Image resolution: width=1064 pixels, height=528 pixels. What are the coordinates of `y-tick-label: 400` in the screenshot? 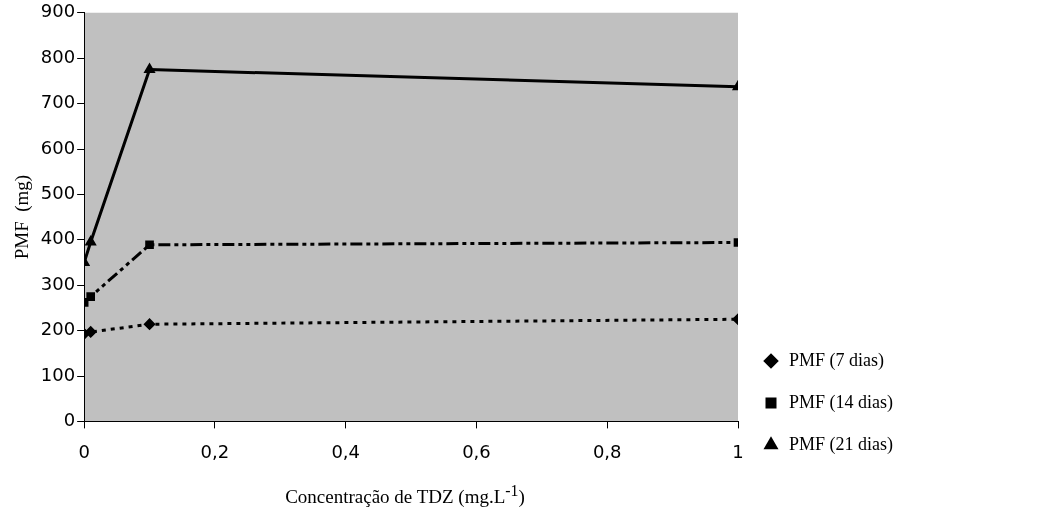 It's located at (58, 238).